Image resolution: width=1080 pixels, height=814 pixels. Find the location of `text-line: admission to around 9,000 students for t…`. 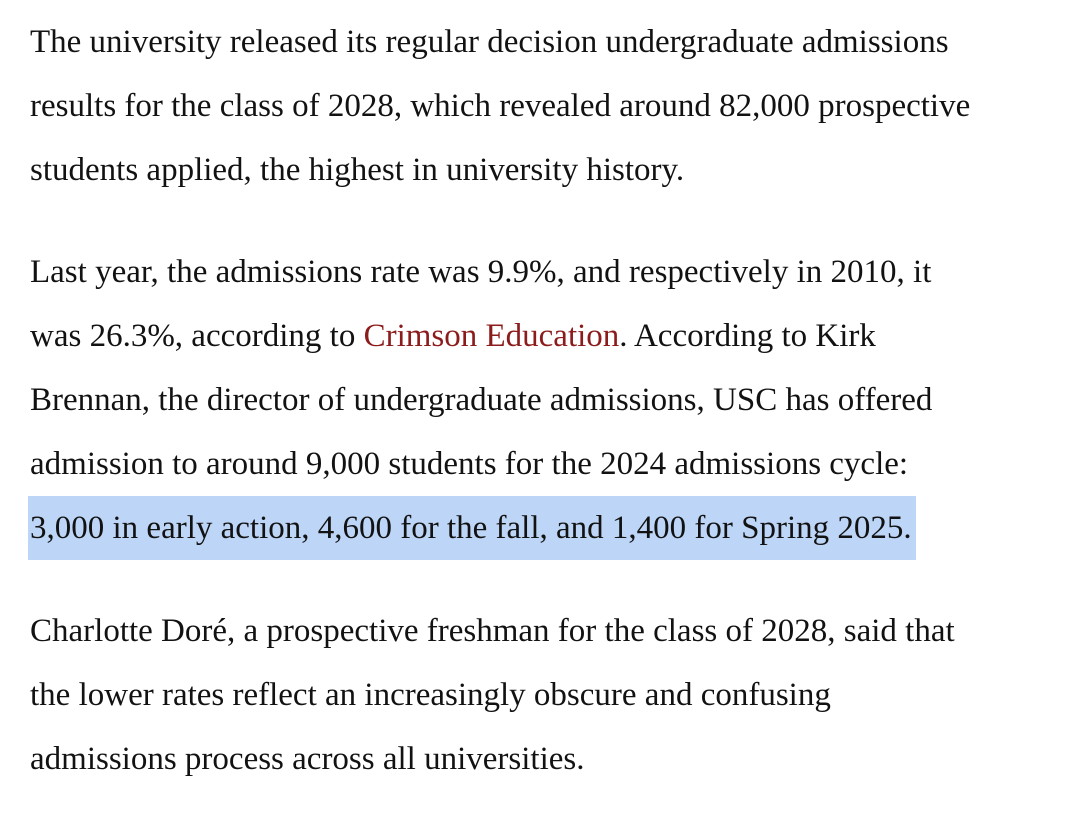

text-line: admission to around 9,000 students for t… is located at coordinates (469, 464).